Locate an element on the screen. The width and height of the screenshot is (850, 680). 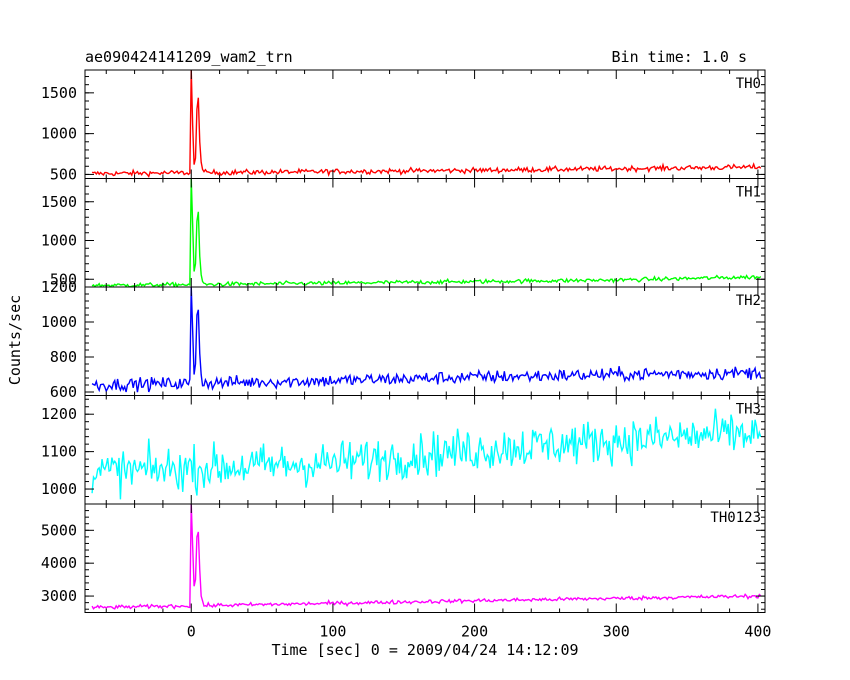
x-tick-label: 400 is located at coordinates (757, 632).